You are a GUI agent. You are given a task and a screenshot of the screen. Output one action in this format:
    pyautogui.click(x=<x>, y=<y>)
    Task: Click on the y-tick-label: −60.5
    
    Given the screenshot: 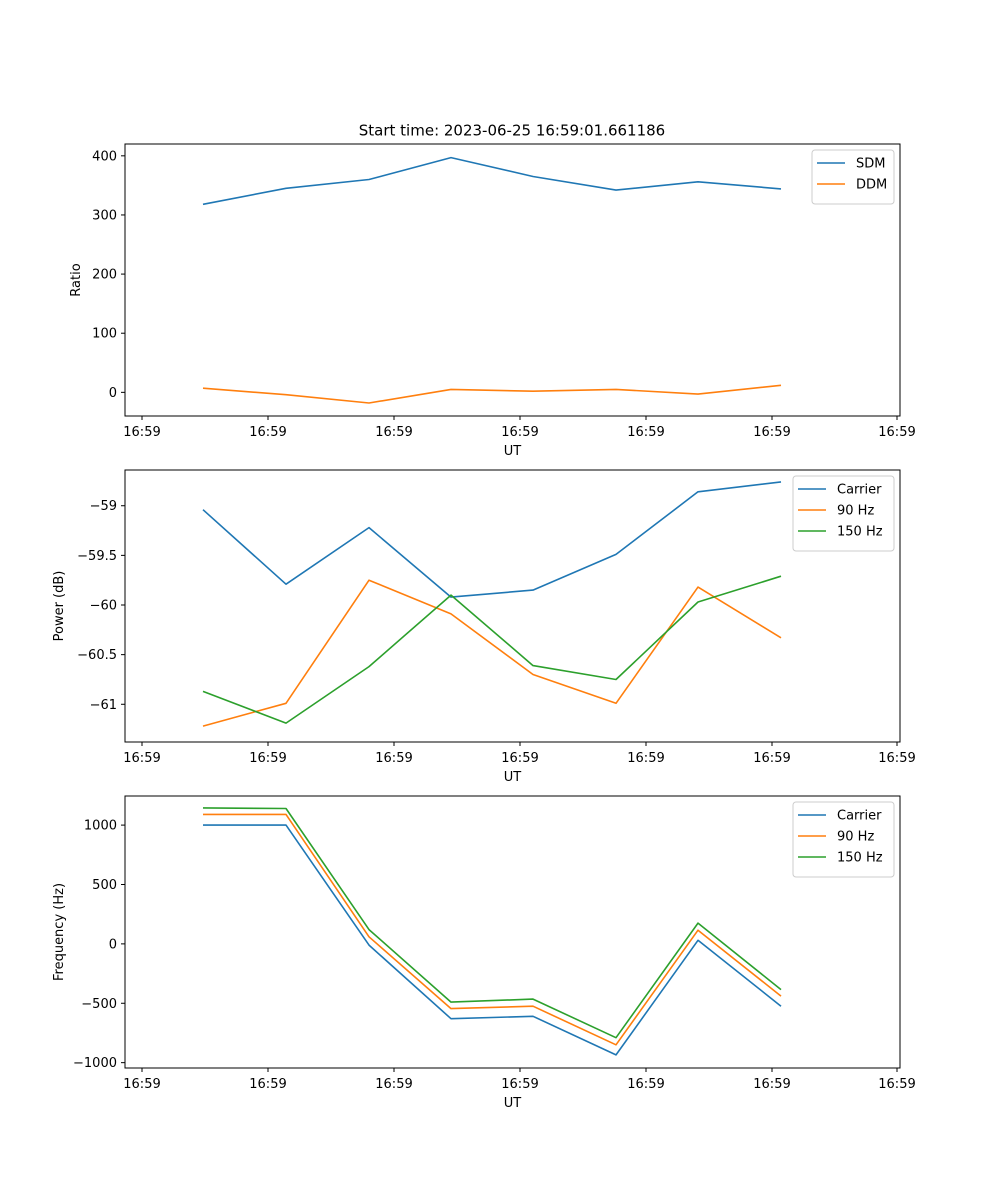 What is the action you would take?
    pyautogui.click(x=97, y=655)
    